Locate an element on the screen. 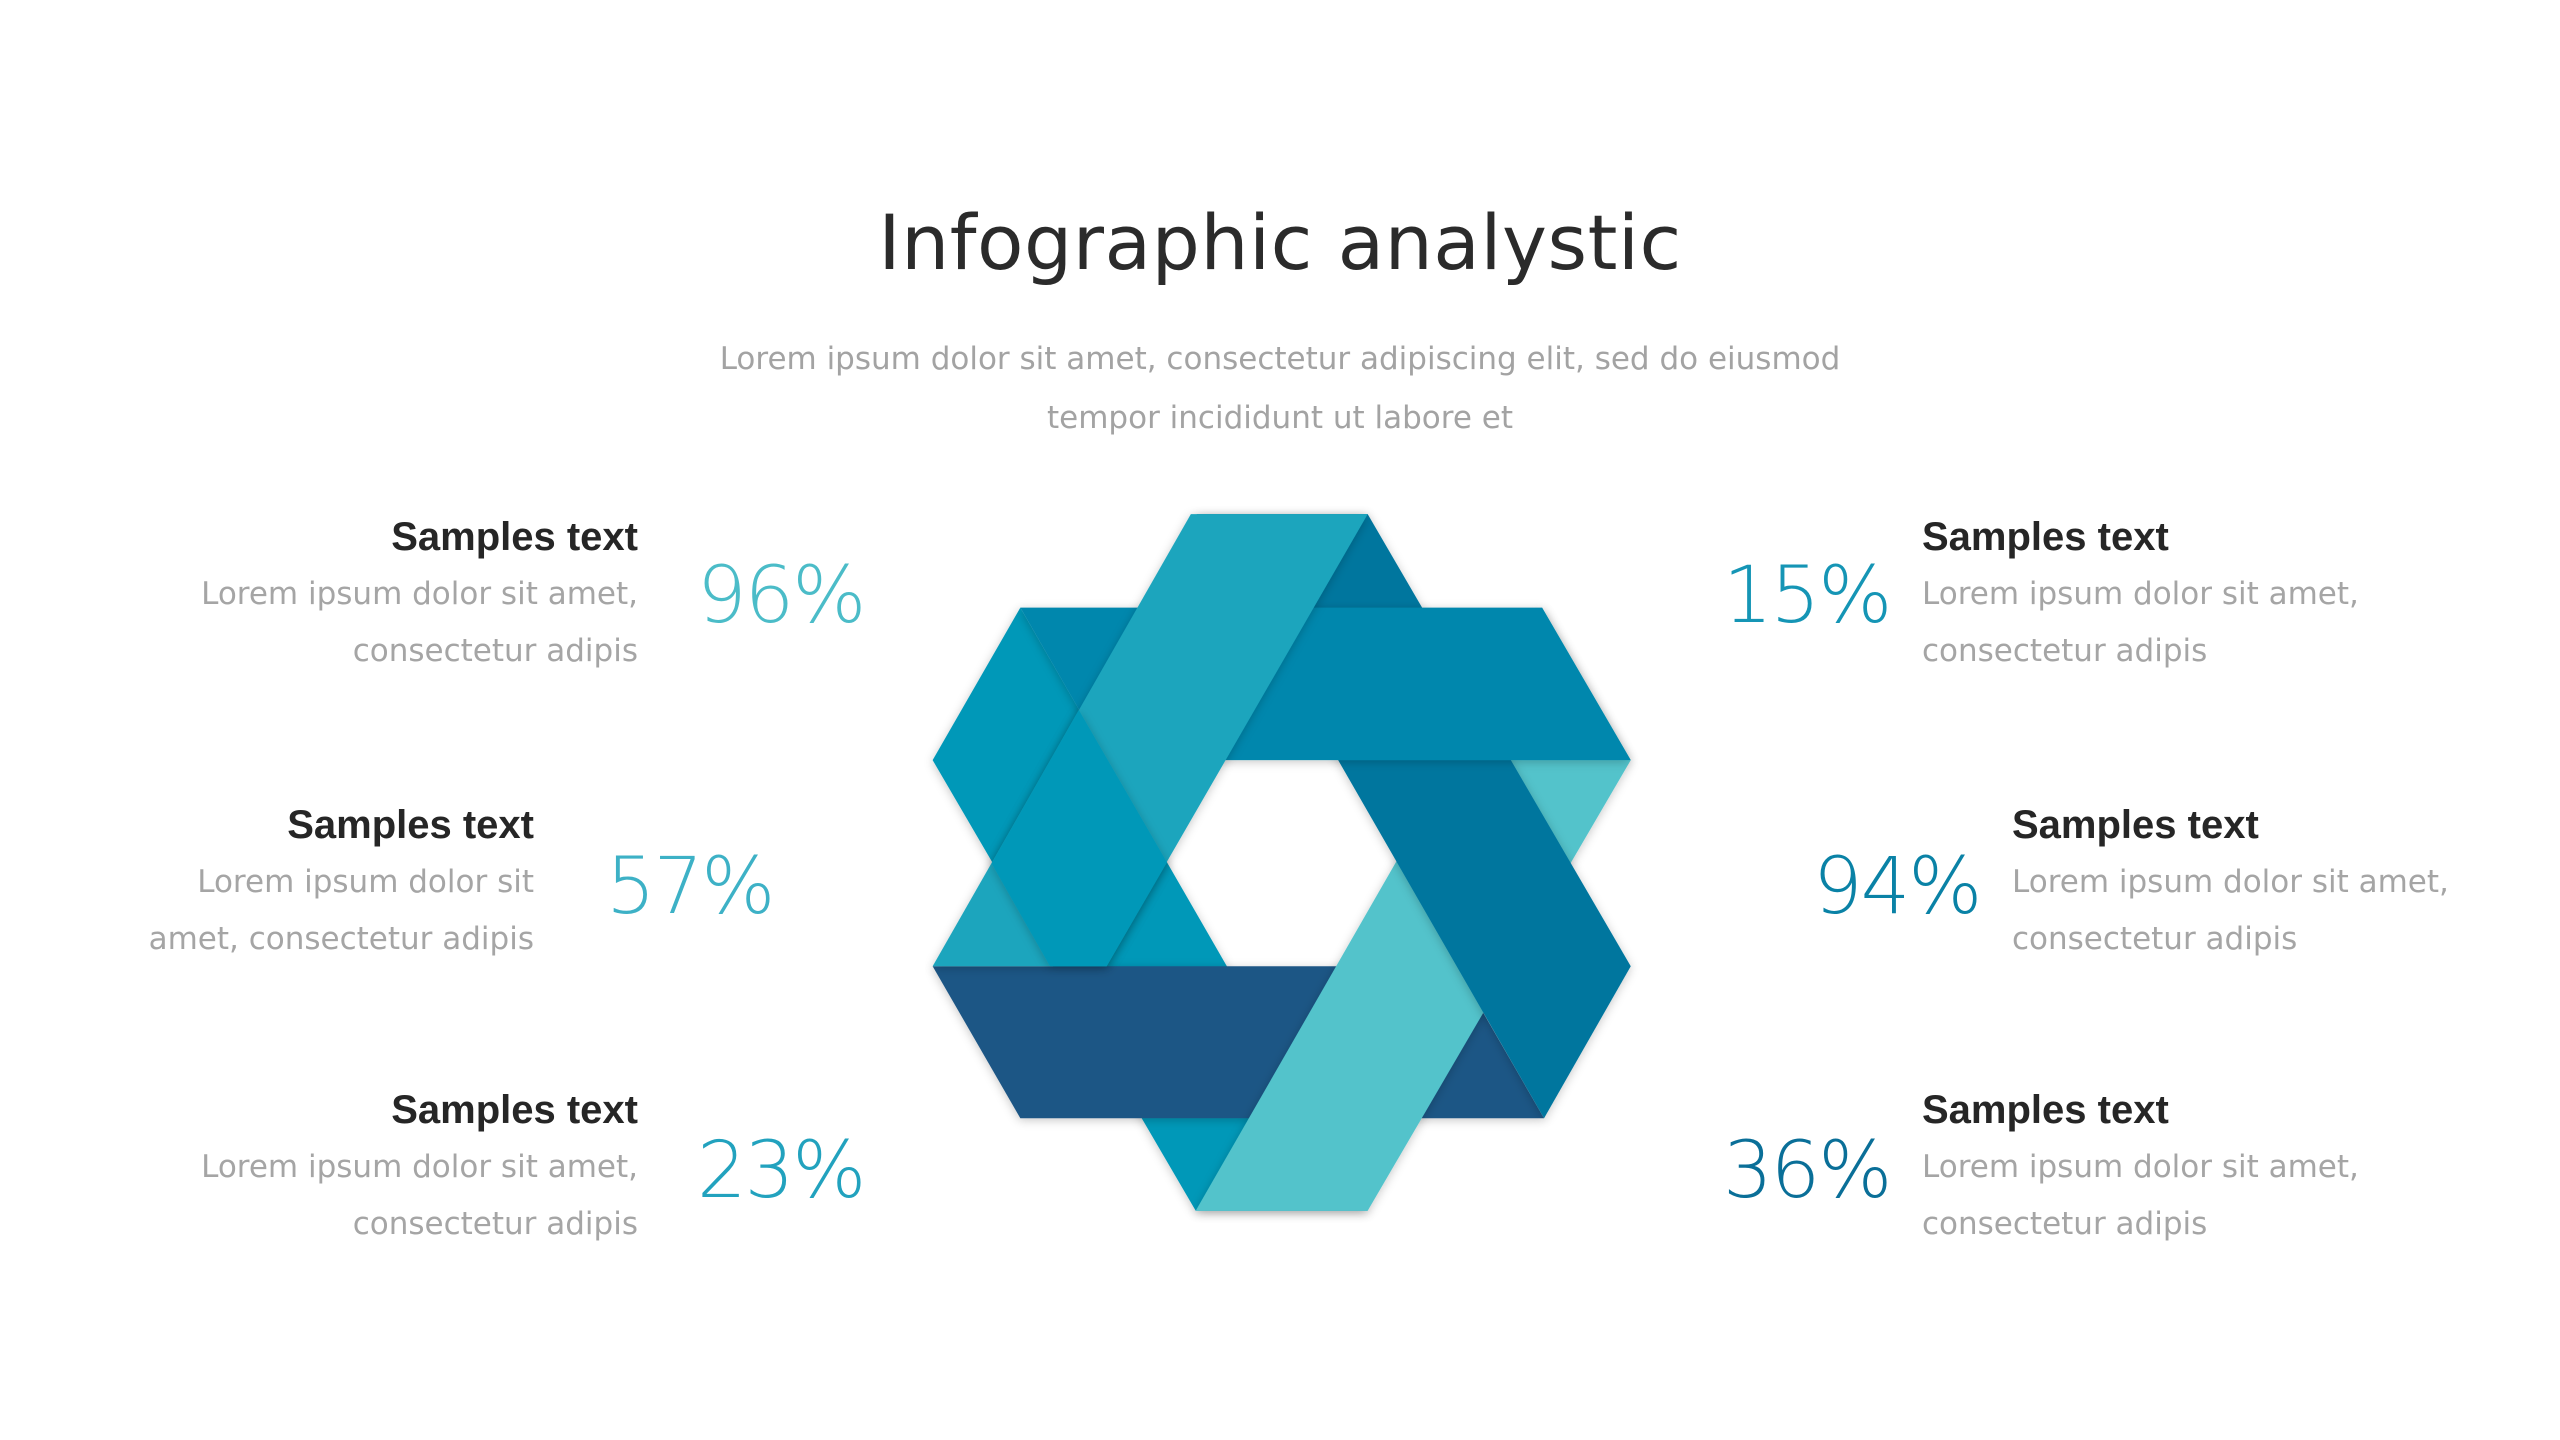  ribbon-left-diagonal-overlap is located at coordinates (1079, 838).